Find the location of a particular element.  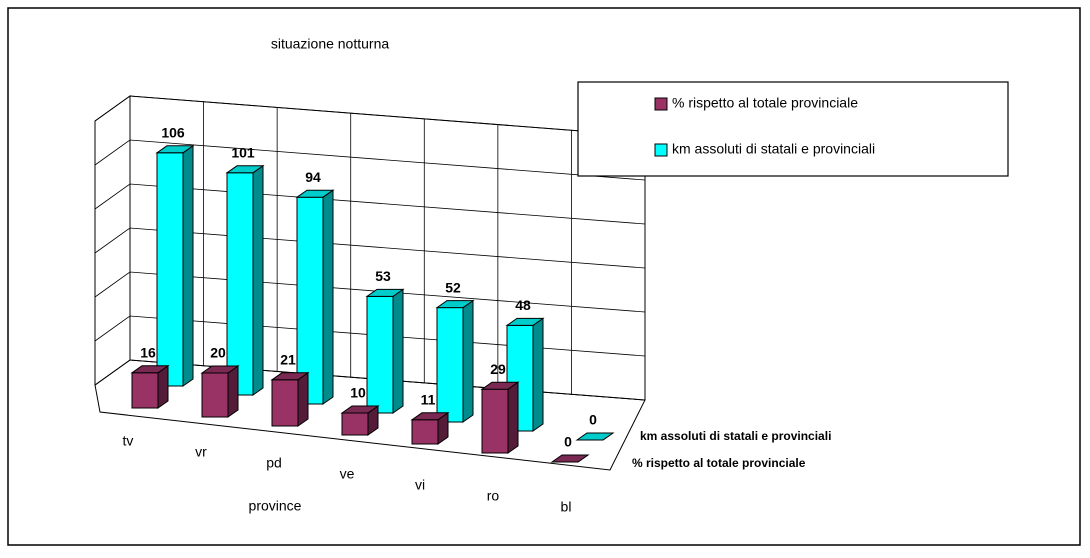

value-label: 106 is located at coordinates (173, 133).